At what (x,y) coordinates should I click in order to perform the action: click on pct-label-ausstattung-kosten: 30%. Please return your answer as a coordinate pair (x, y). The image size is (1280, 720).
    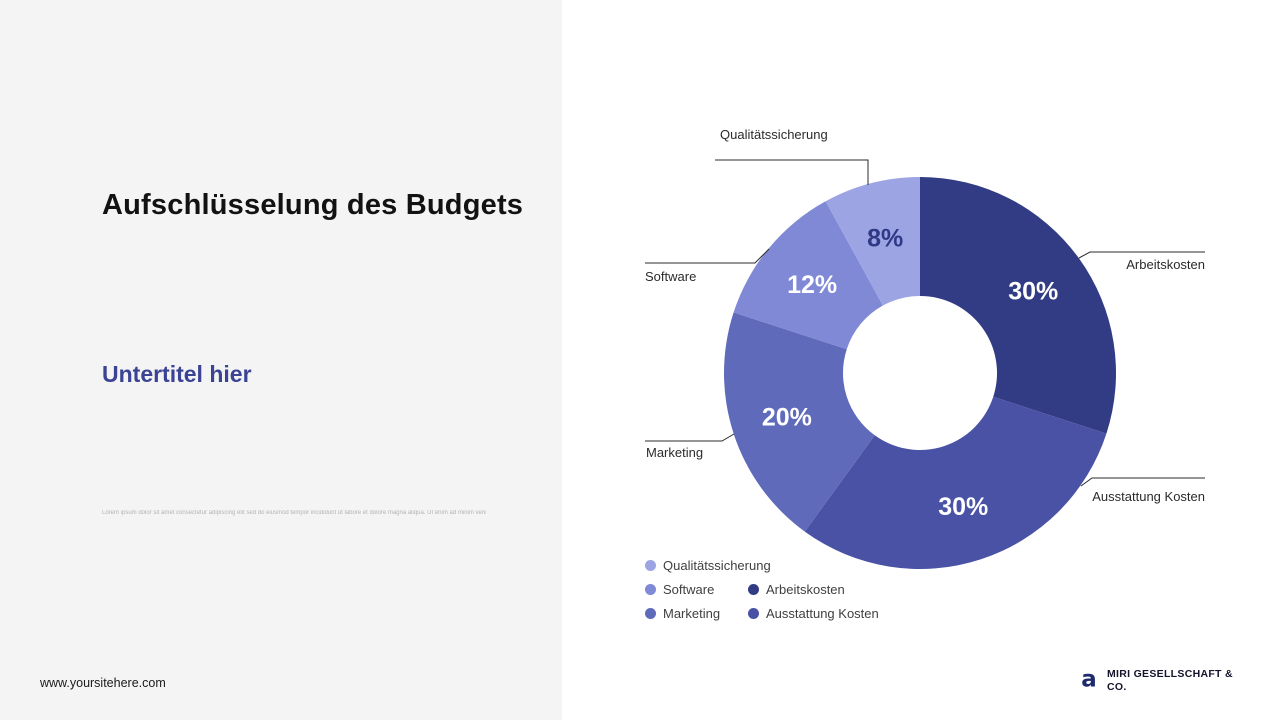
    Looking at the image, I should click on (963, 507).